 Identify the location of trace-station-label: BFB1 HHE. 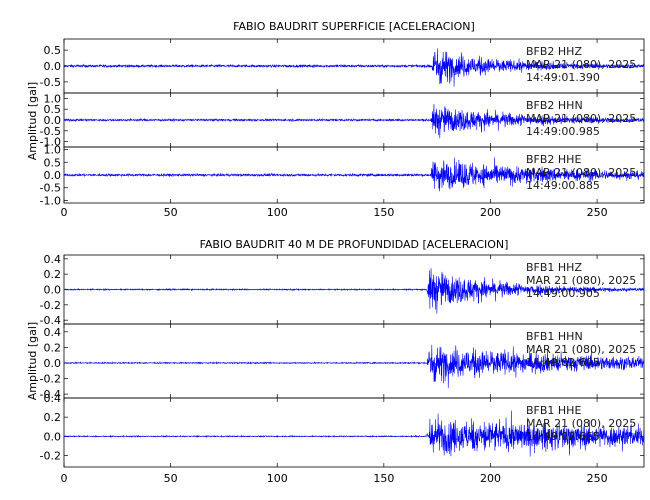
(553, 410).